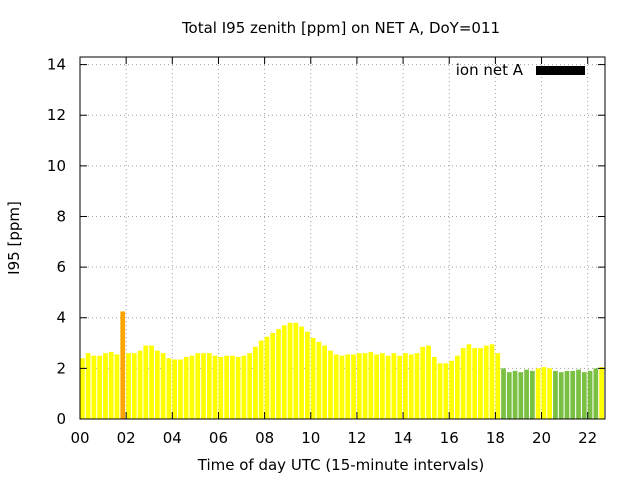 This screenshot has width=640, height=480. I want to click on x-tick-label: 00, so click(79, 438).